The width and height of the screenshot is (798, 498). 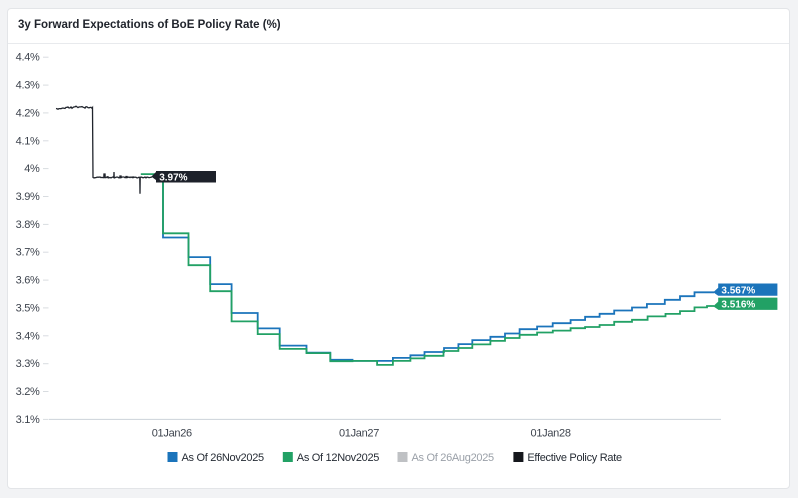 I want to click on svg-text: 3.5%, so click(x=28, y=308).